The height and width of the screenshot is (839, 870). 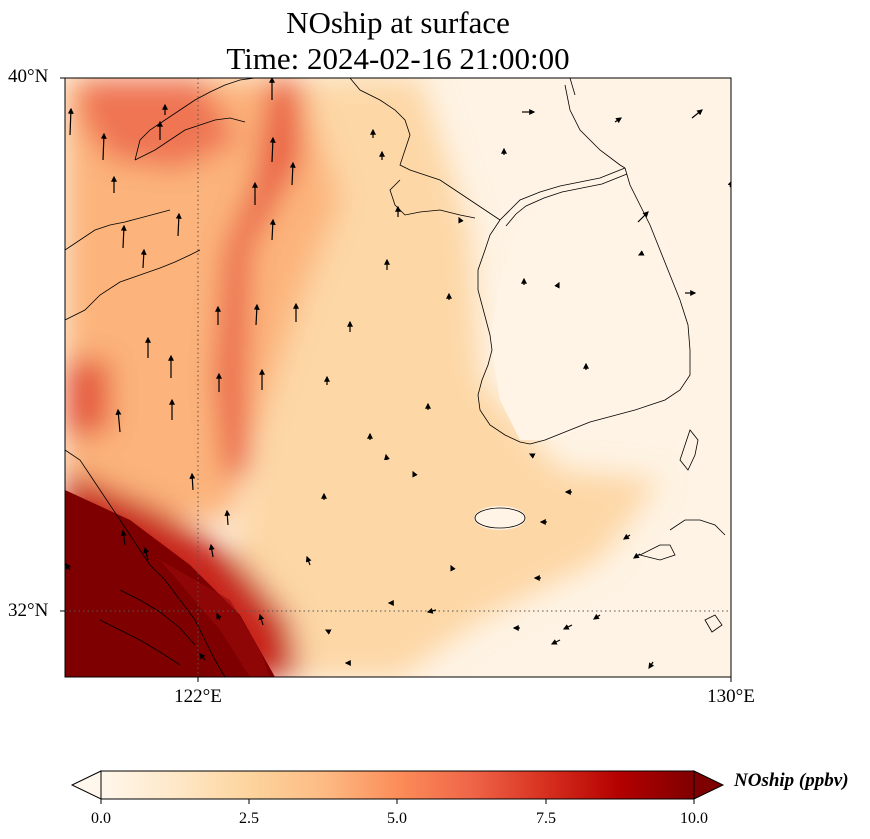 I want to click on colorbar-label: NOship (ppbv), so click(x=791, y=780).